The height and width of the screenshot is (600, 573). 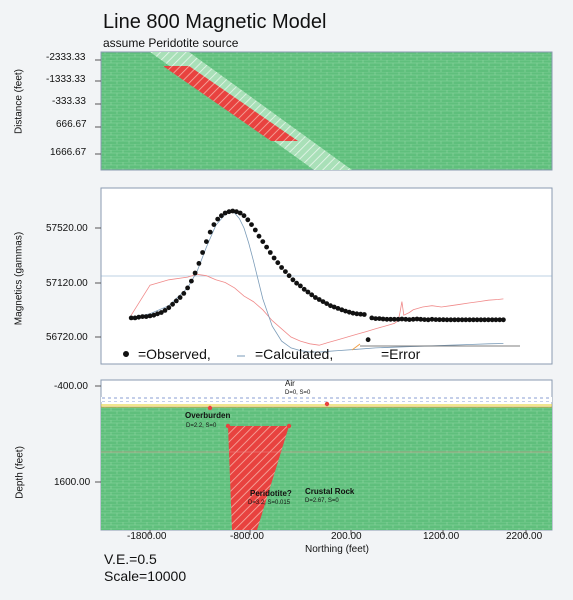 What do you see at coordinates (171, 43) in the screenshot?
I see `chart-subtitle: assume Peridotite source` at bounding box center [171, 43].